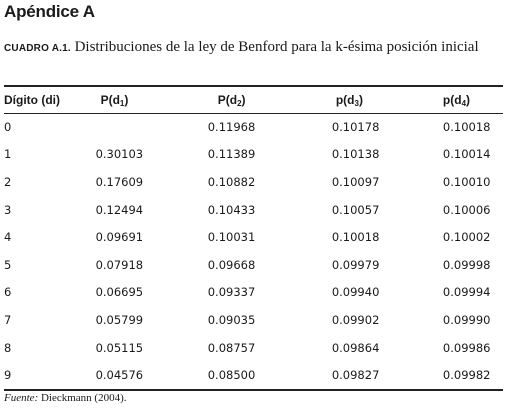 This screenshot has height=408, width=507. I want to click on probability-cell: 0.10057, so click(355, 209).